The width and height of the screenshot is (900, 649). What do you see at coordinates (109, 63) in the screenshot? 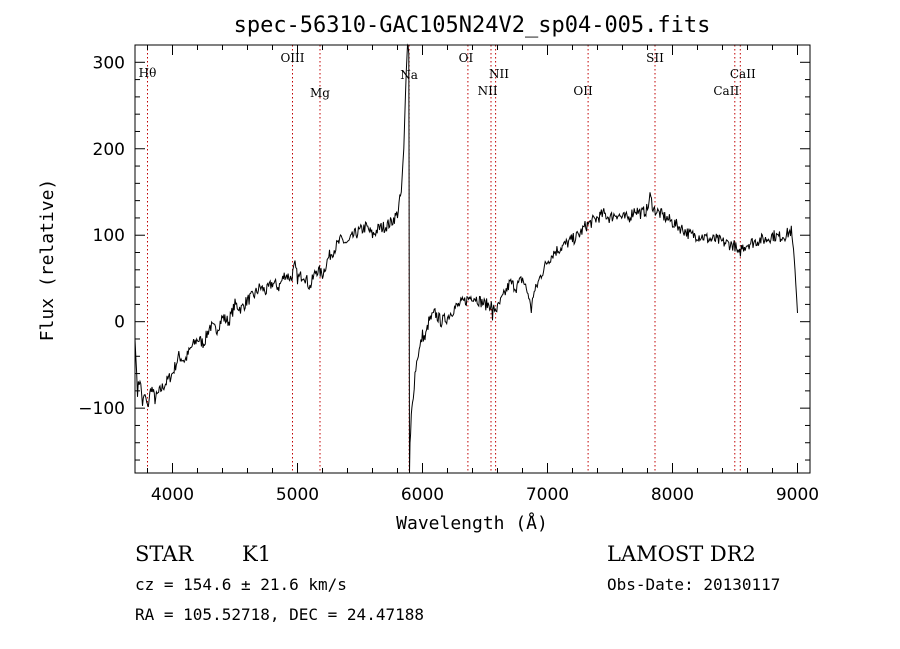
I see `y-tick-label: 300` at bounding box center [109, 63].